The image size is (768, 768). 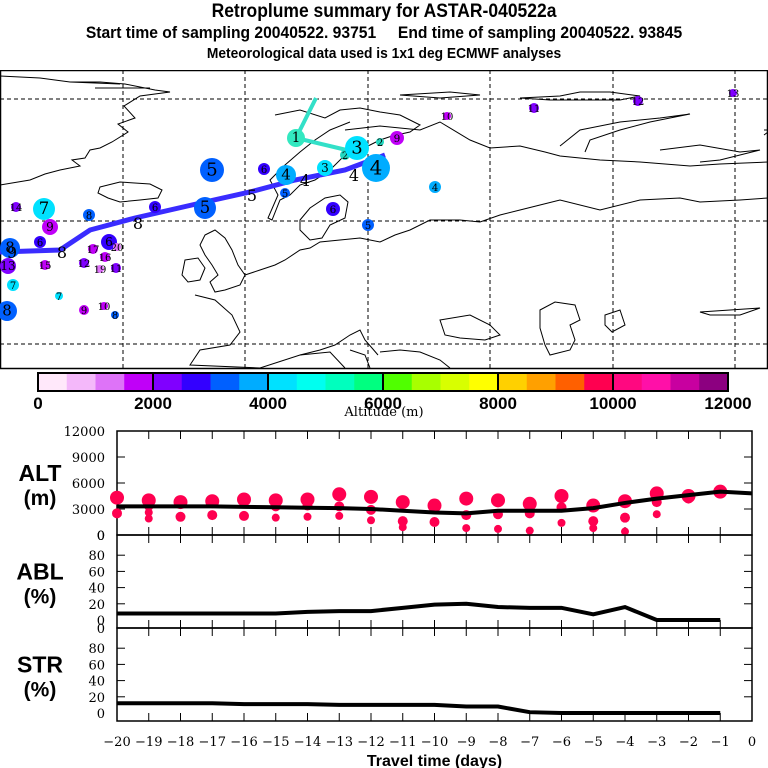 I want to click on trajectory-marker: 1, so click(x=296, y=138).